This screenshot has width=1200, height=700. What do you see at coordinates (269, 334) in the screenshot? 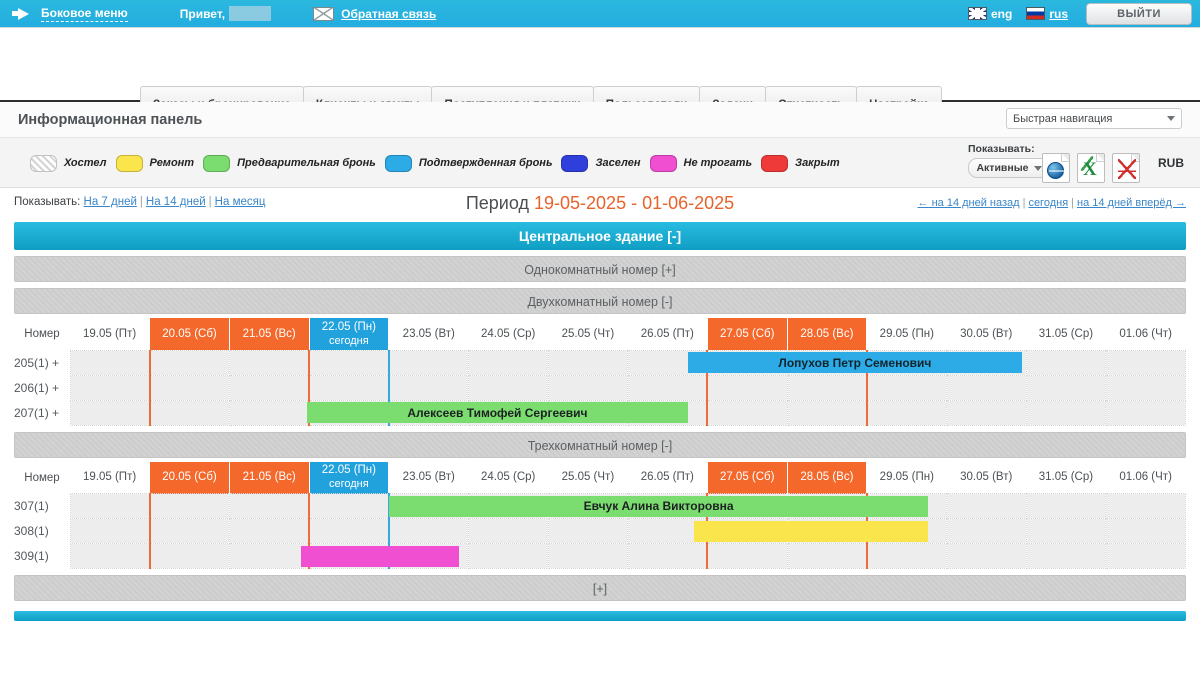
I see `day-header-21-05: 21.05 (Вс)` at bounding box center [269, 334].